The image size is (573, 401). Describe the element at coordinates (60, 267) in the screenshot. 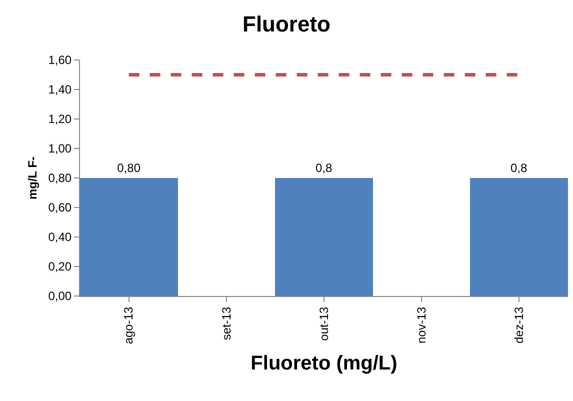

I see `y-tick-label: 0,20` at that location.